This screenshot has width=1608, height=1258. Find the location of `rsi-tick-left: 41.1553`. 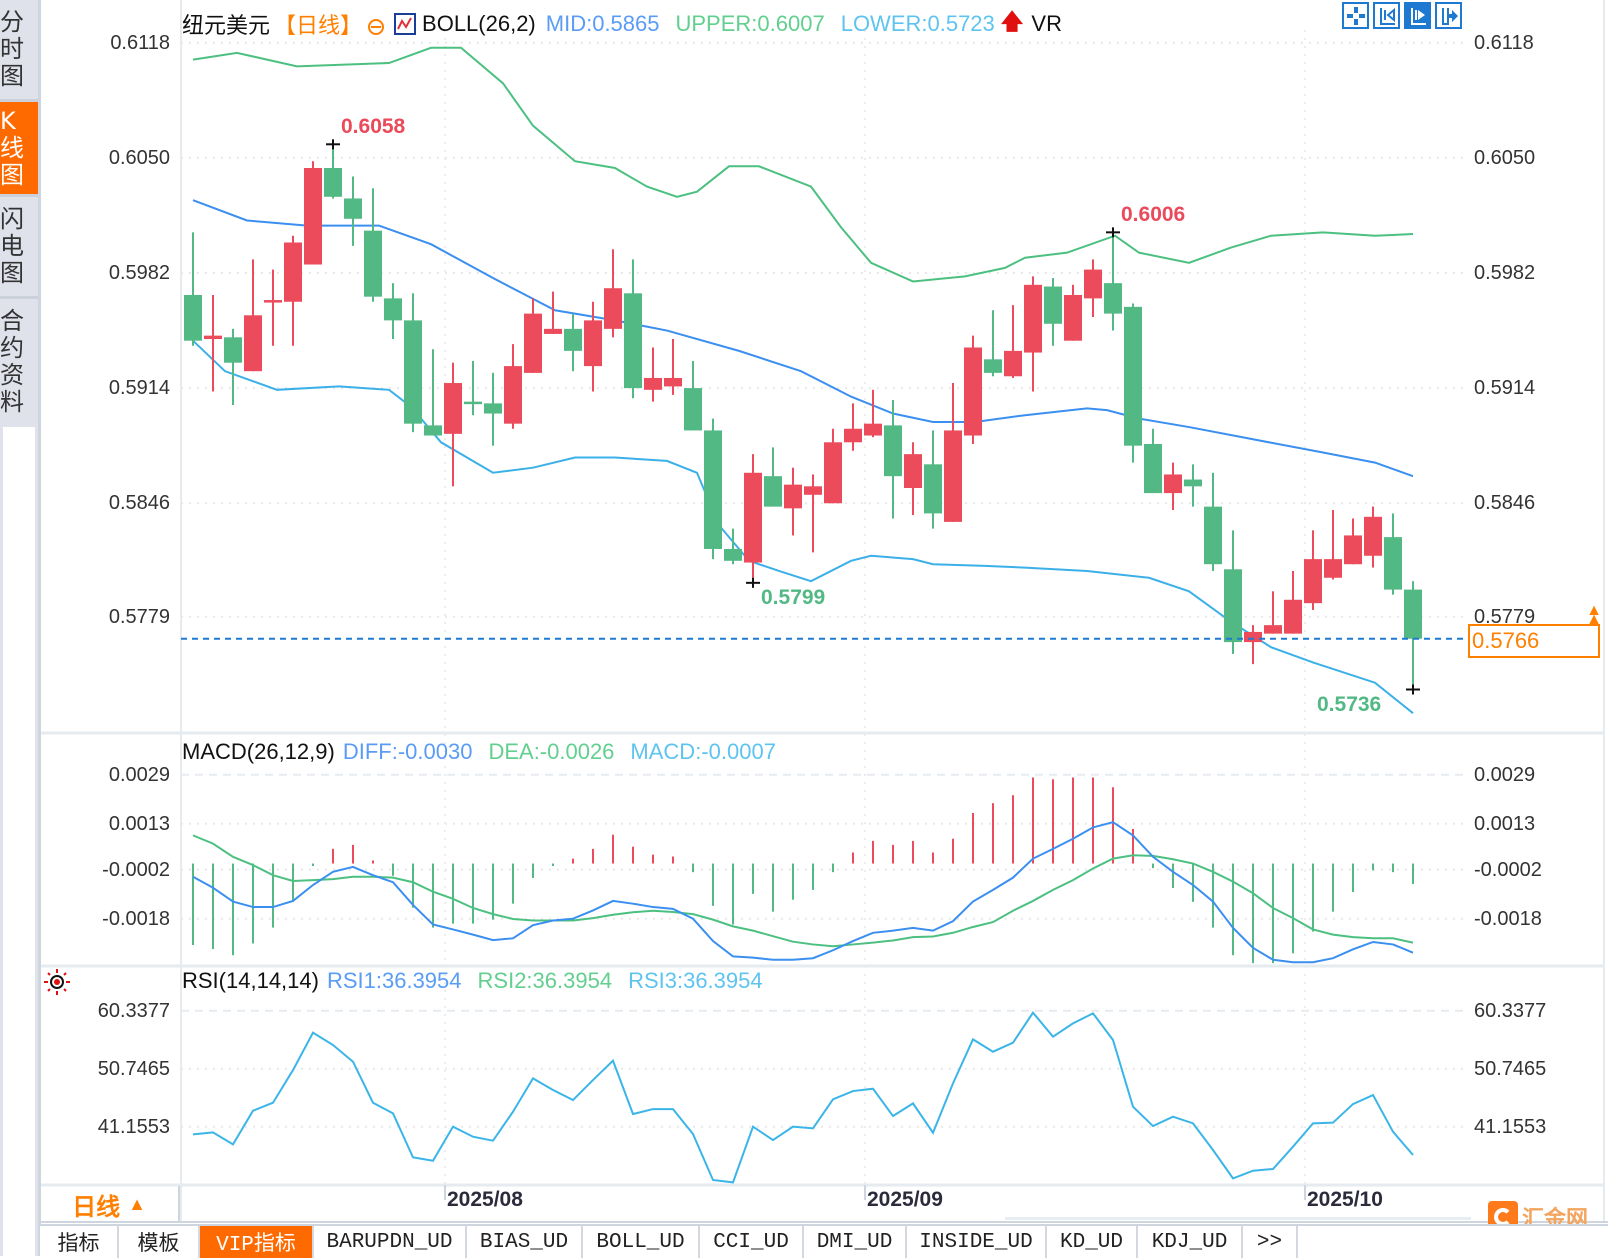

rsi-tick-left: 41.1553 is located at coordinates (133, 1126).